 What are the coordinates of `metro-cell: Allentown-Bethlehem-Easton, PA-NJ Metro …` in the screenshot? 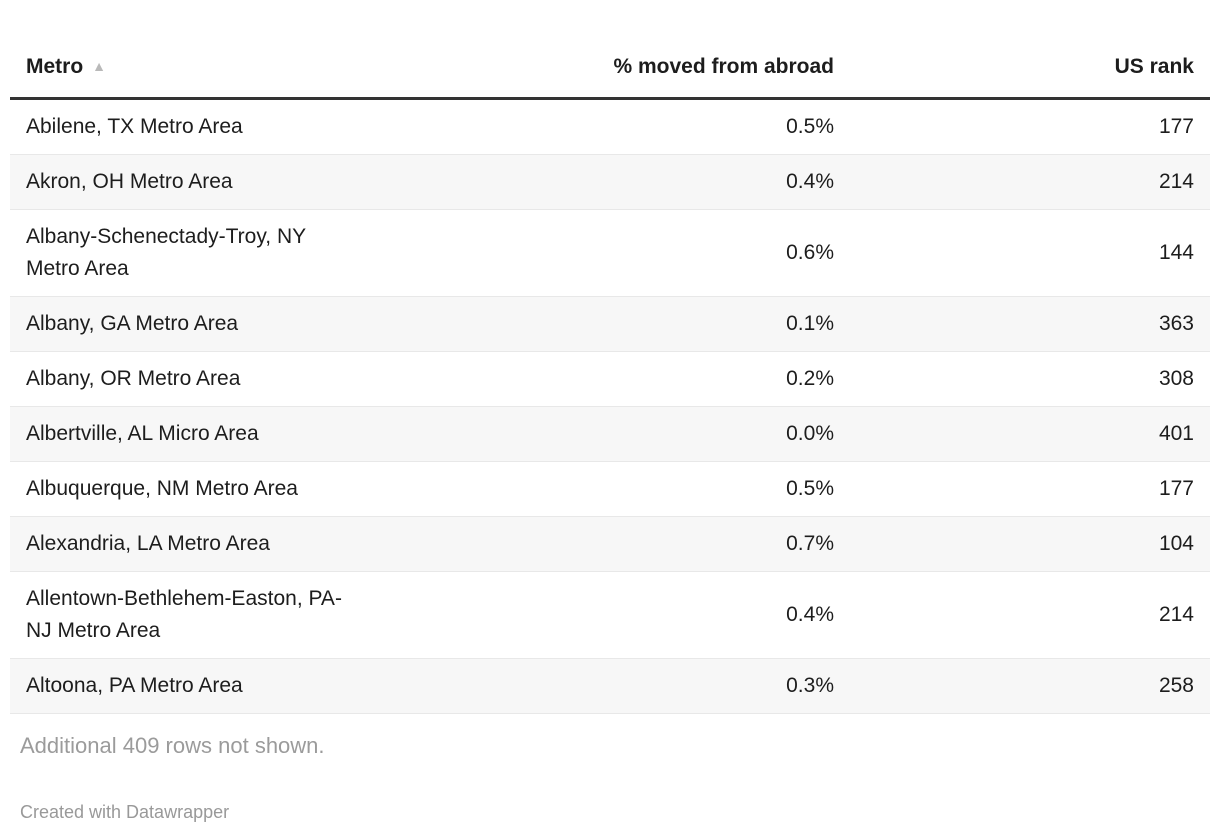 It's located at (235, 615).